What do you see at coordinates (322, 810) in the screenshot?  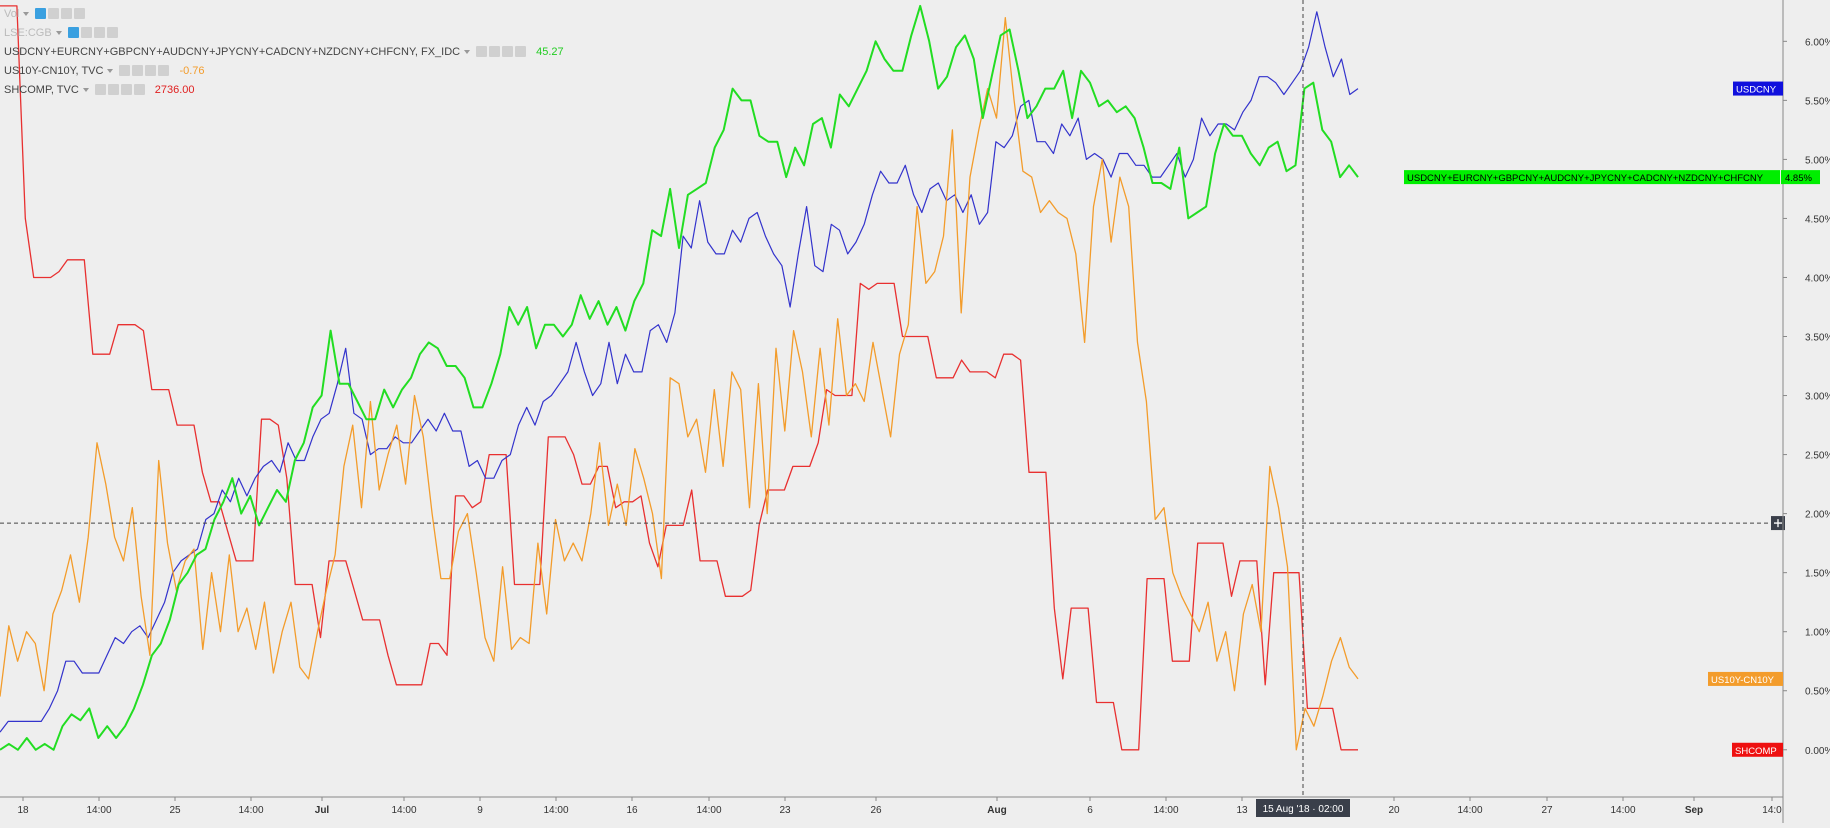 I see `x-tick-label: Jul` at bounding box center [322, 810].